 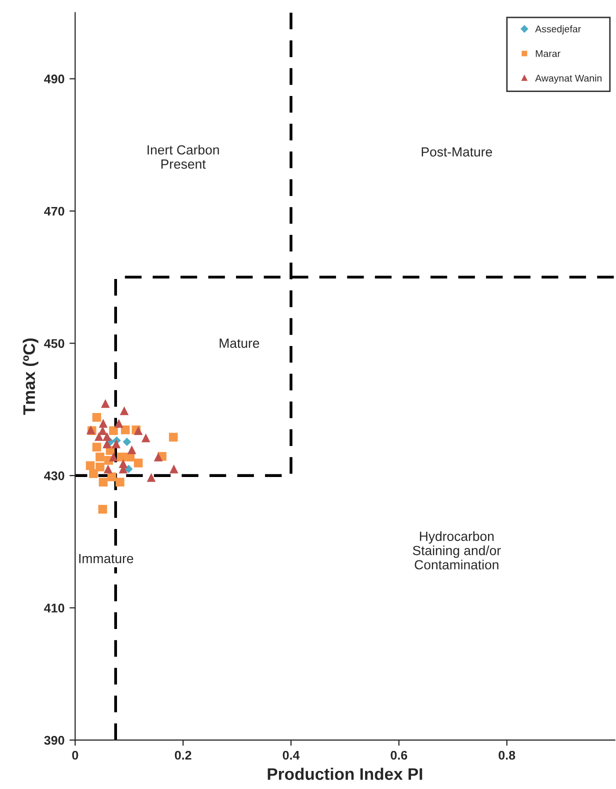 I want to click on y-tick-label: 470, so click(x=54, y=211).